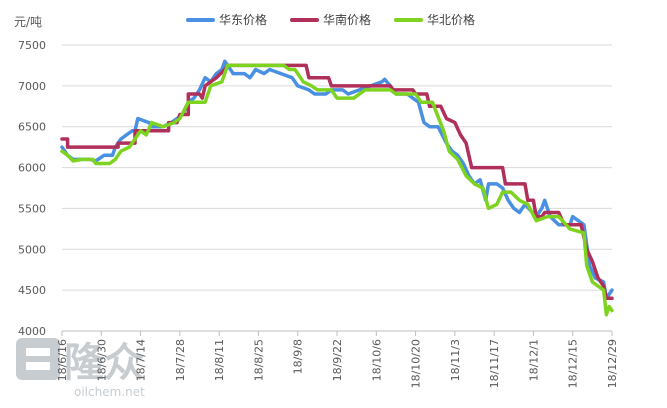 Image resolution: width=667 pixels, height=408 pixels. I want to click on x-tick-label: 18/12/15, so click(573, 363).